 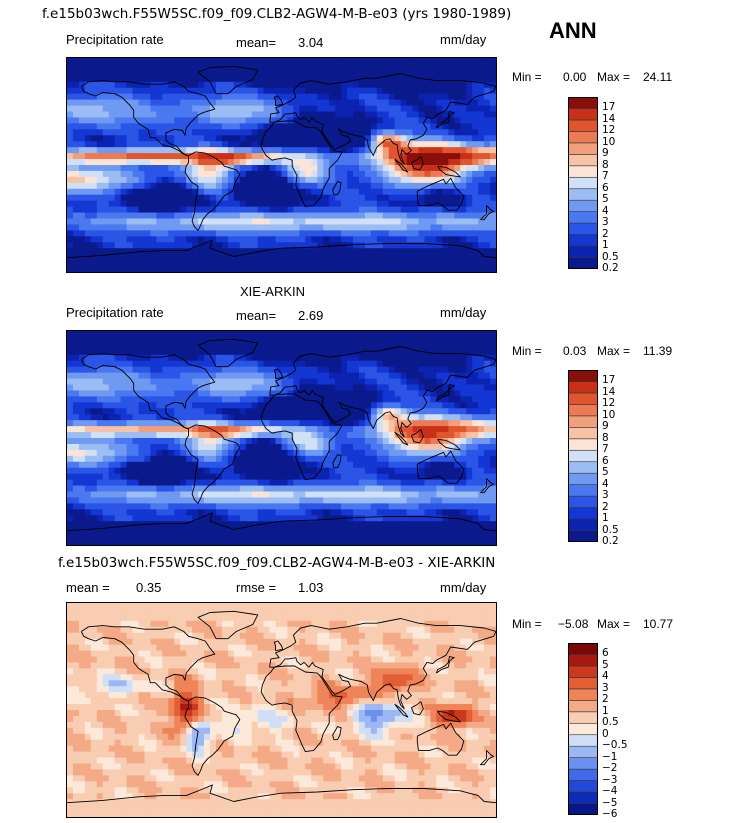 I want to click on panel3-max-label: Max =, so click(x=614, y=624).